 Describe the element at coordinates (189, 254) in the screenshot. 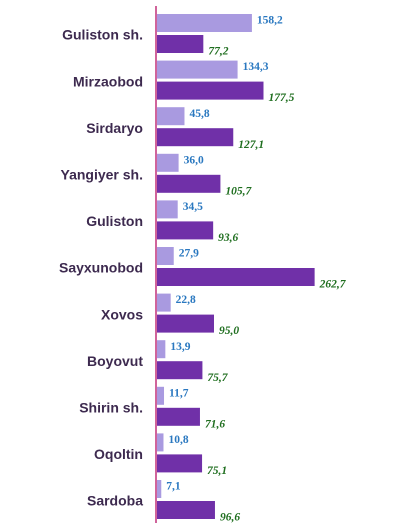

I see `data-label-series-1: 27,9` at that location.